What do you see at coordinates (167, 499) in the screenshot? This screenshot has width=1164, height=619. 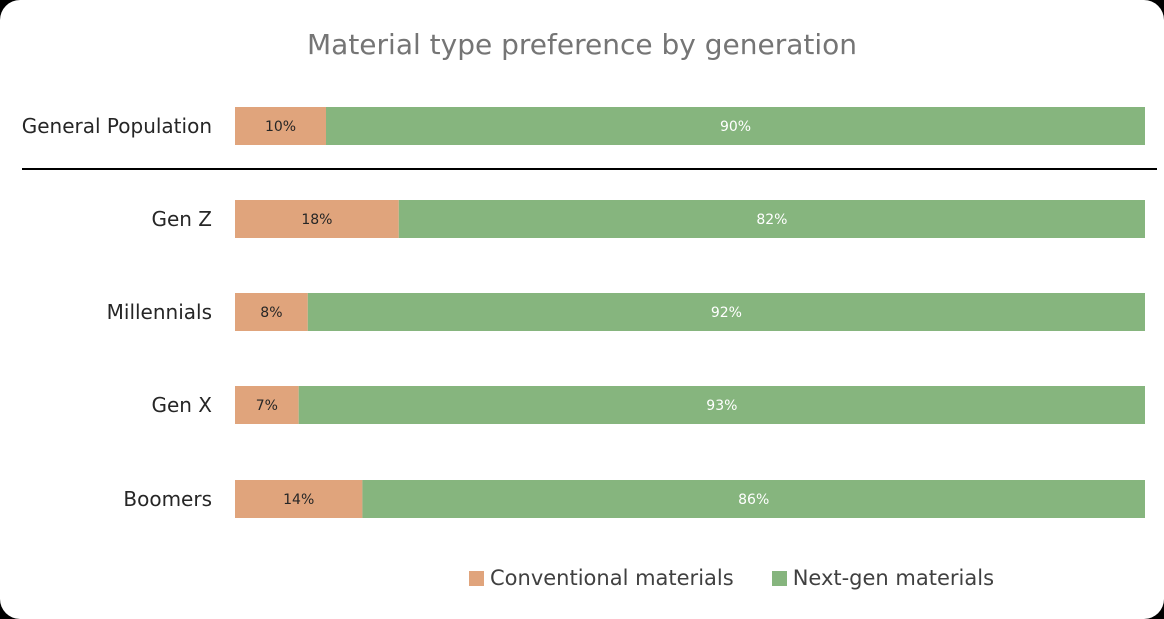 I see `category-label-boomers: Boomers` at bounding box center [167, 499].